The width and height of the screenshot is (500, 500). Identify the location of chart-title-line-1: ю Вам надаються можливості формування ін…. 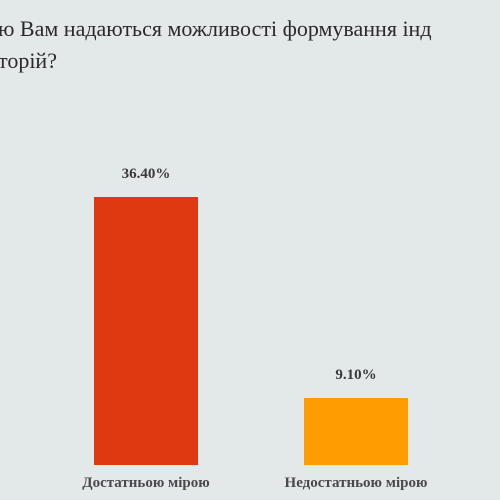
(216, 28).